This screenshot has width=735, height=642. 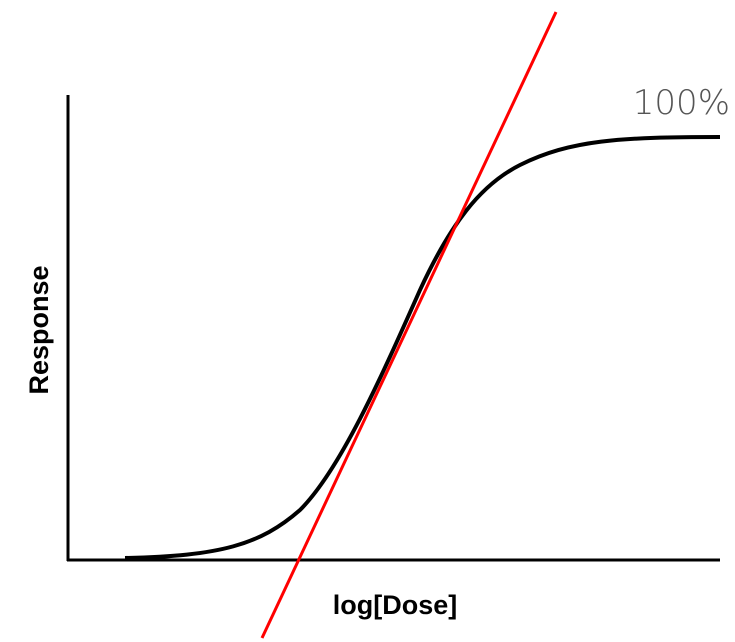 I want to click on top-label: 100%, so click(x=681, y=103).